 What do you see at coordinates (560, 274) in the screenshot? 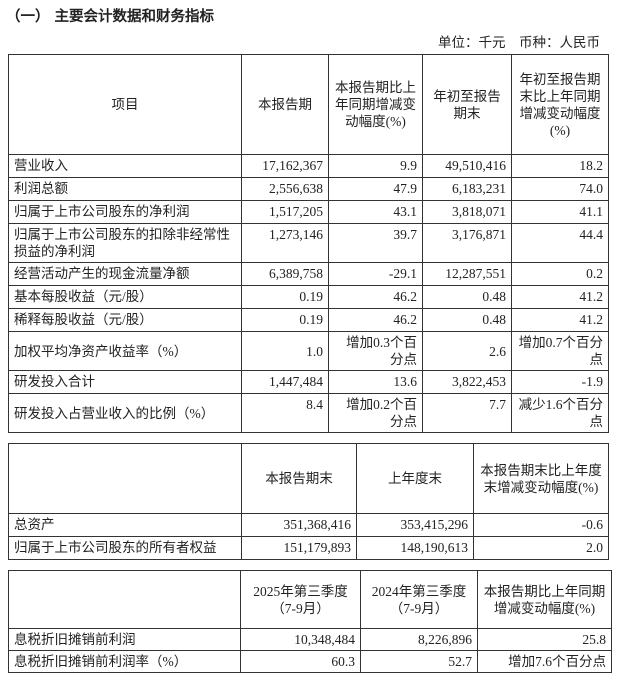
I see `cell-value: 0.2` at bounding box center [560, 274].